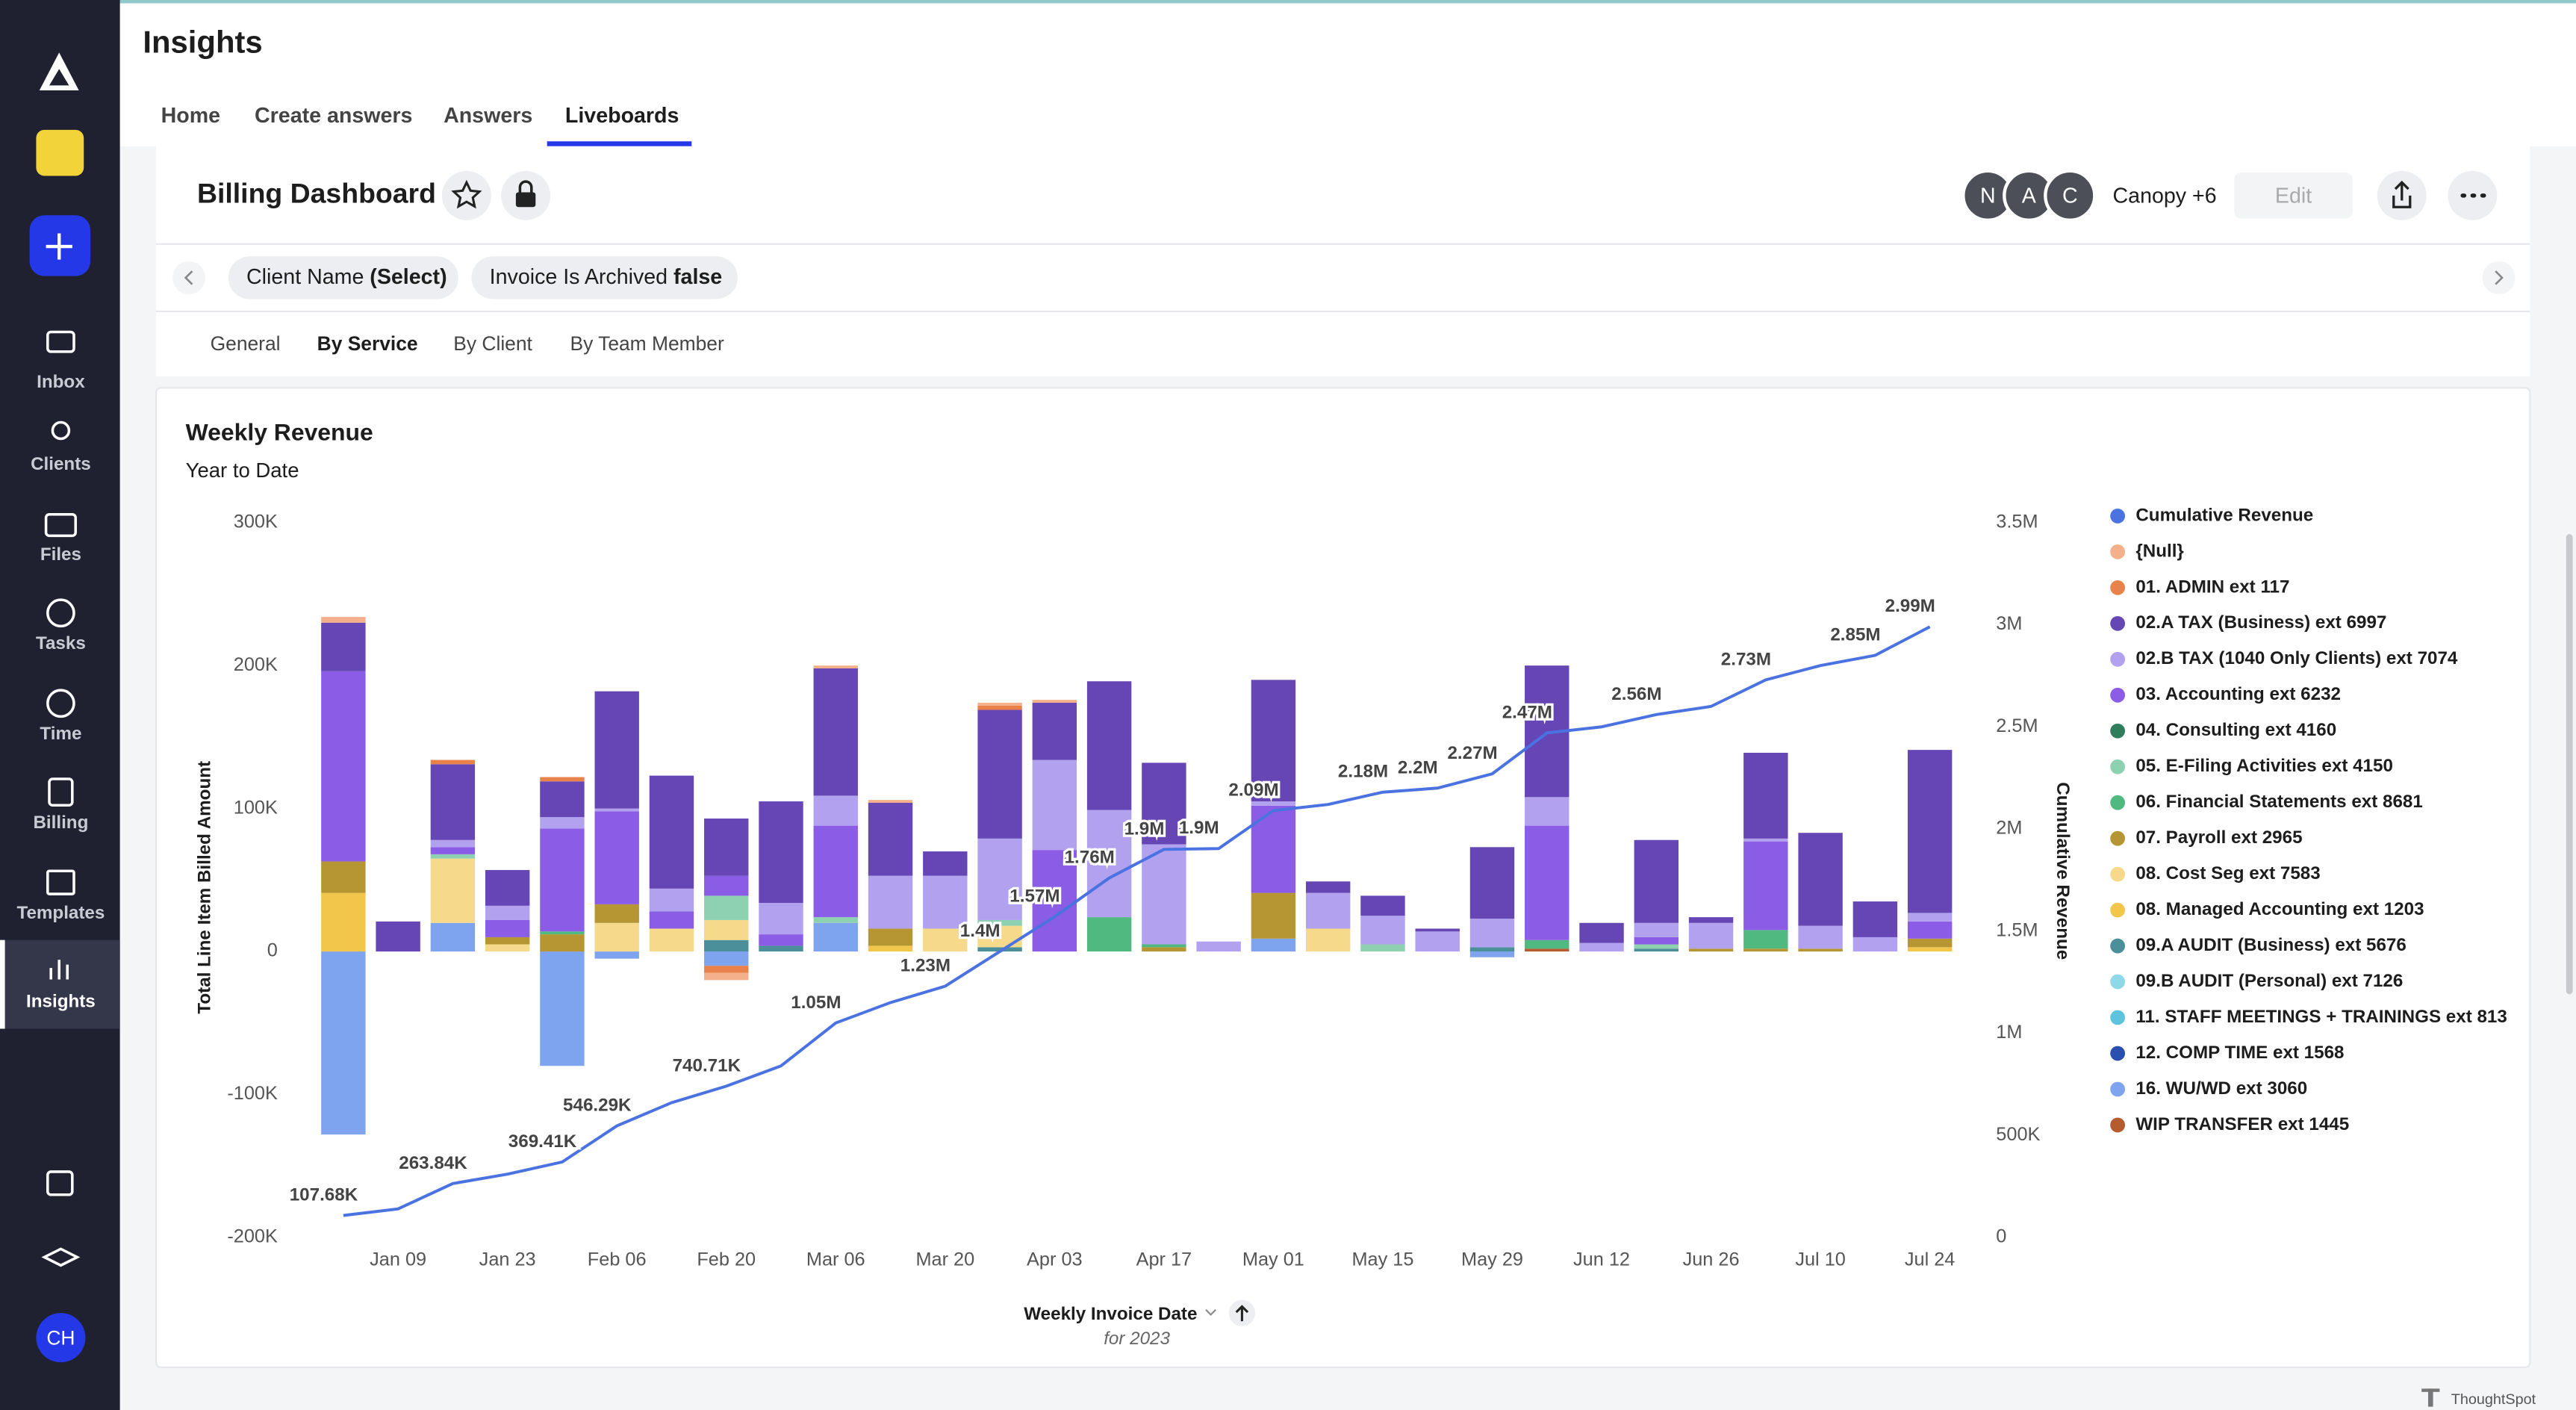  I want to click on data-label: 2.27M, so click(1472, 753).